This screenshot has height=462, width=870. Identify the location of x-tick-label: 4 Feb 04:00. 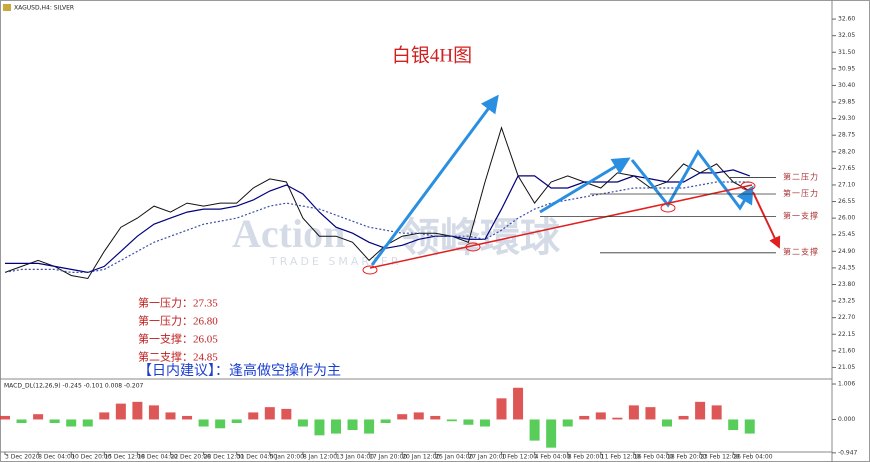
(553, 457).